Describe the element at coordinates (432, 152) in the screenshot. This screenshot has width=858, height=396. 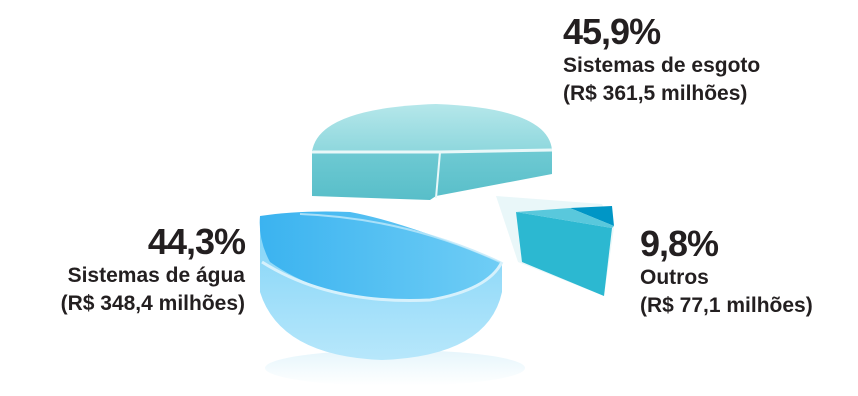
I see `slice-sistemas-de-esgoto` at that location.